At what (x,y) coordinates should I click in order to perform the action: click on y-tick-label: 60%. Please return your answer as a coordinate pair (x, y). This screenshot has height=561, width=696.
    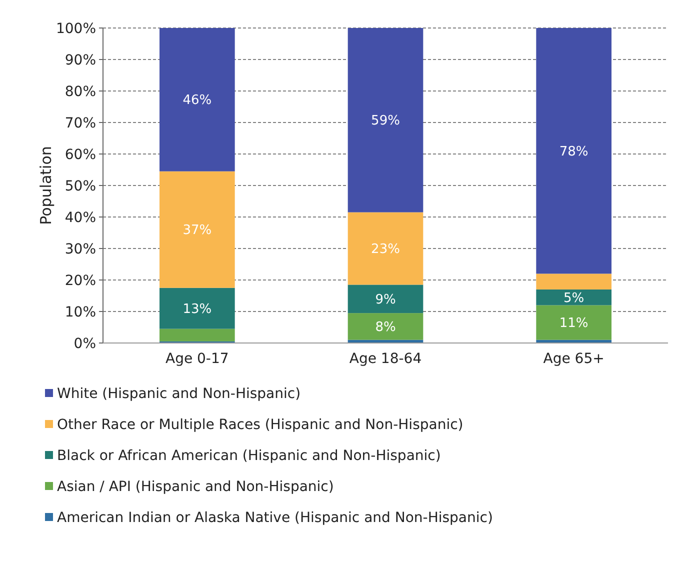
    Looking at the image, I should click on (80, 154).